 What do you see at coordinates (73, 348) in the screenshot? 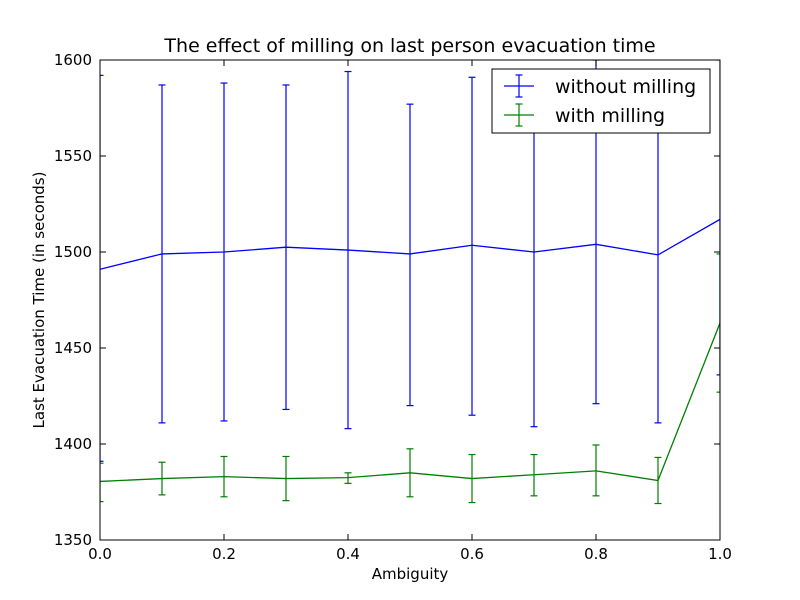
I see `y-tick-label: 1450` at bounding box center [73, 348].